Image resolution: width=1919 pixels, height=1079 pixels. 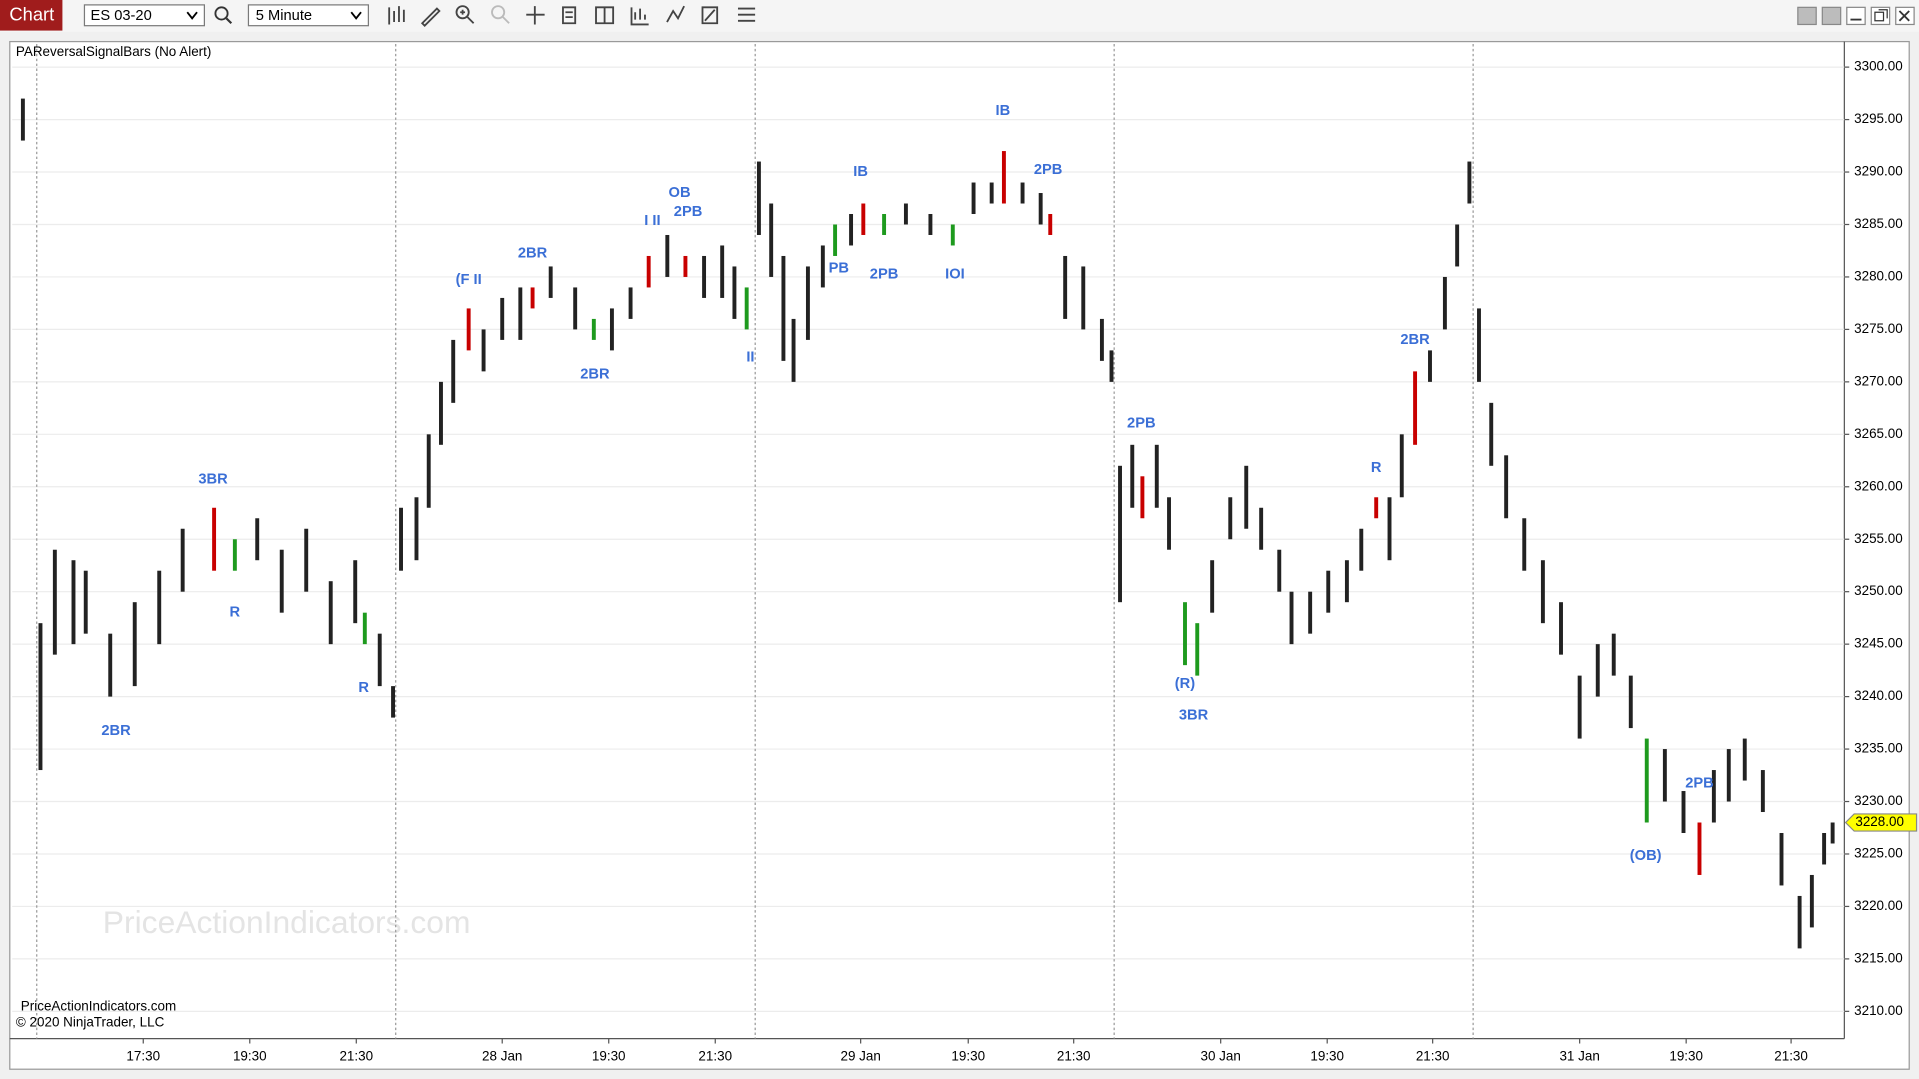 I want to click on y-tick-label: 3220.00, so click(x=1878, y=905).